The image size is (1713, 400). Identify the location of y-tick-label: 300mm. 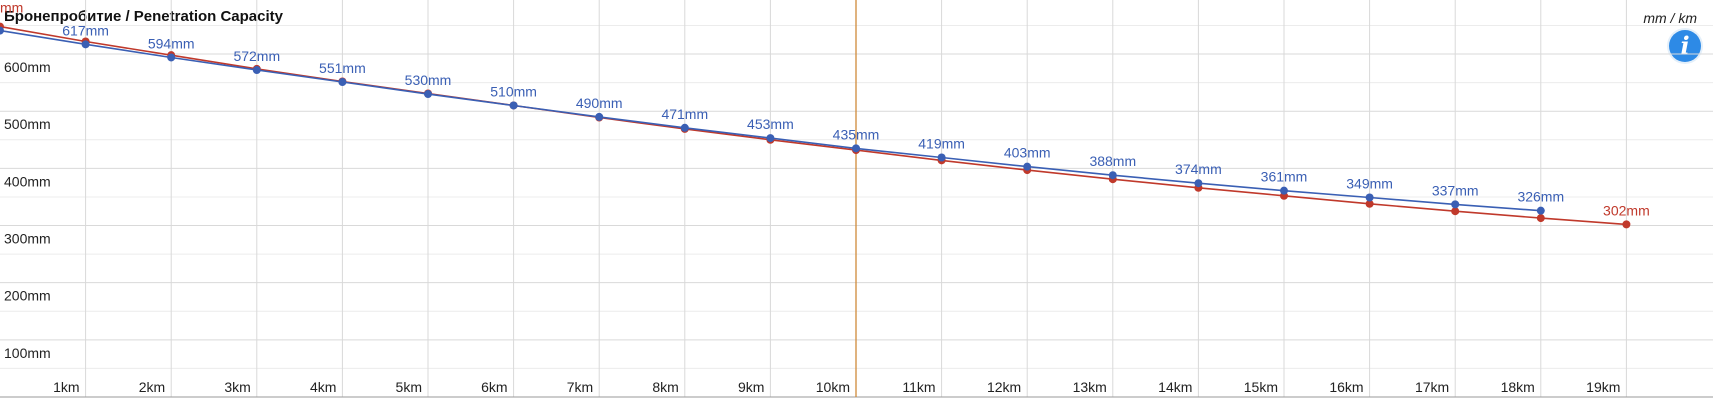
(27, 239).